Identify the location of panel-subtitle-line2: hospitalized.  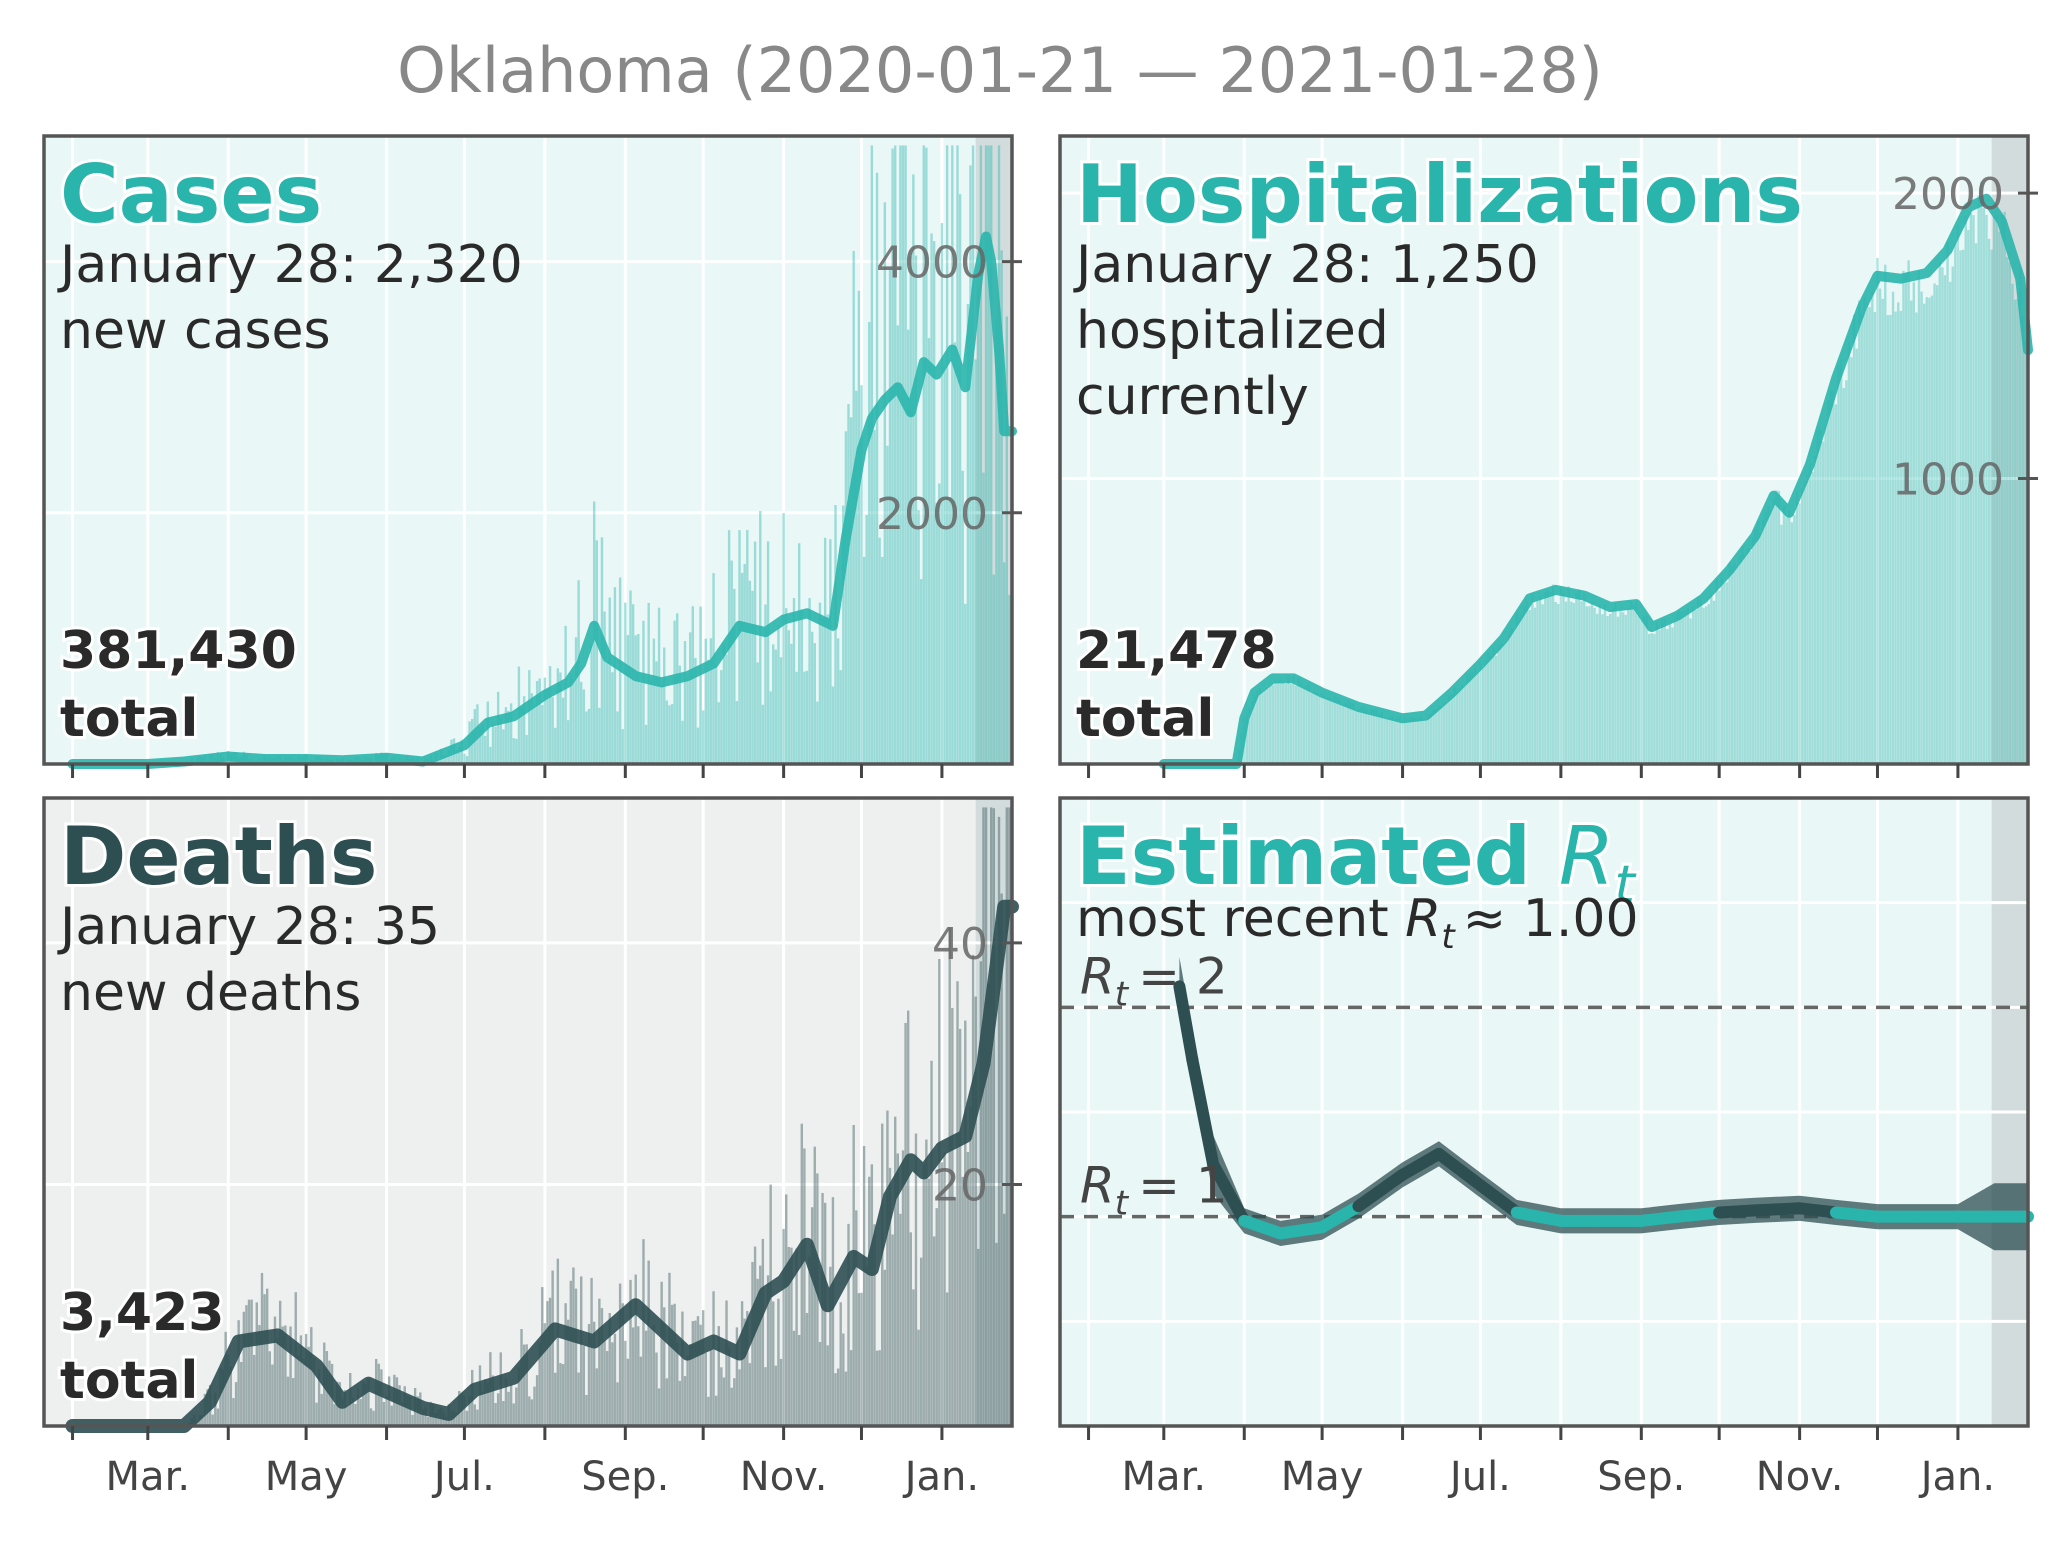
(1232, 331).